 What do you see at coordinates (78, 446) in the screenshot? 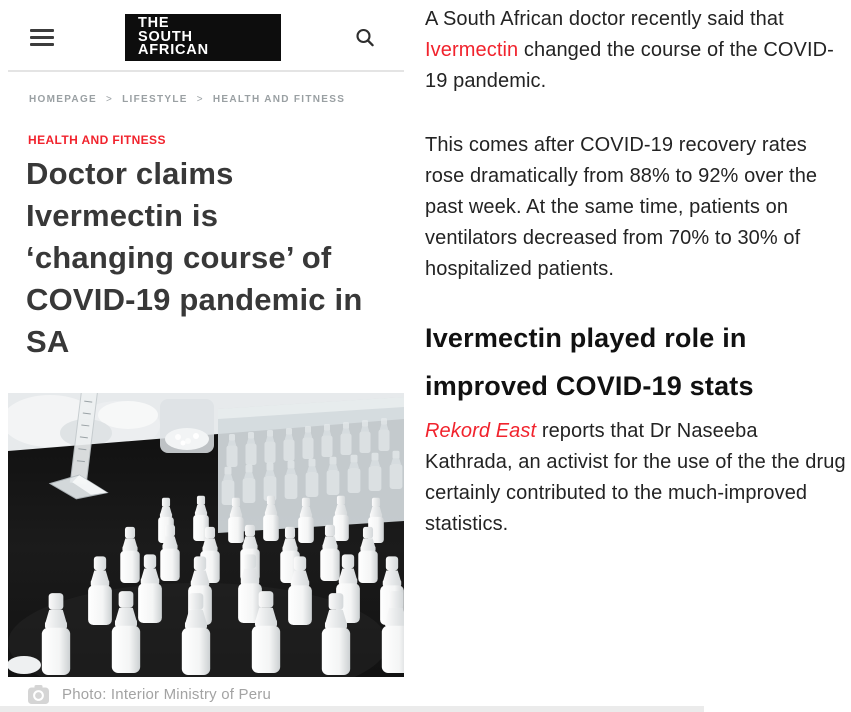
I see `graduated-cylinder` at bounding box center [78, 446].